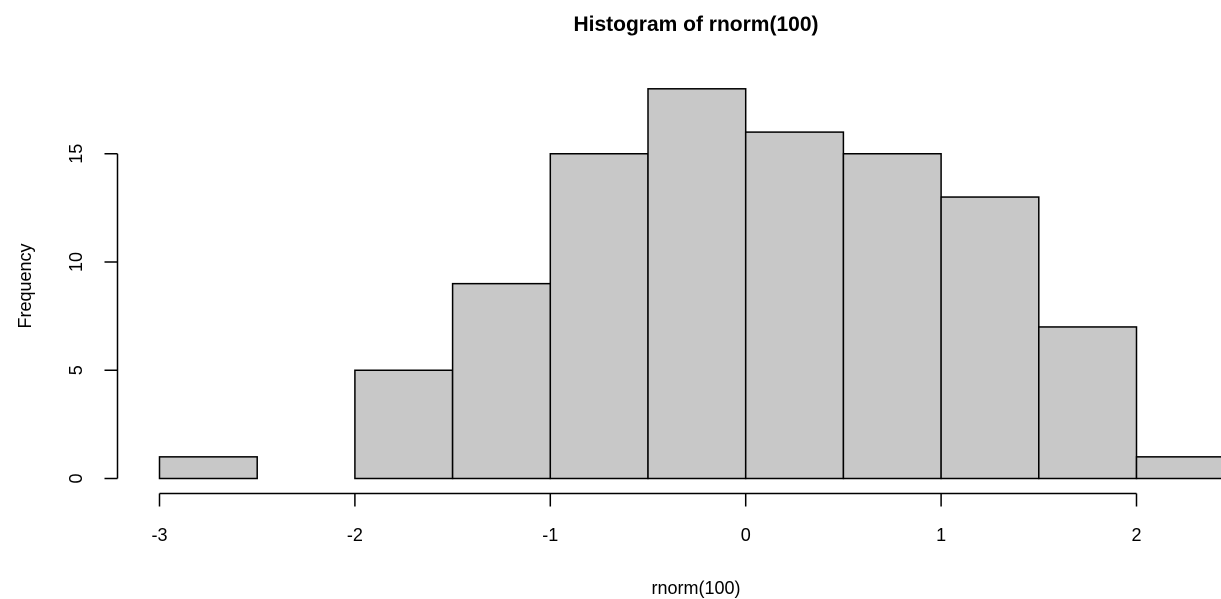  Describe the element at coordinates (695, 24) in the screenshot. I see `chart-title: Histogram of rnorm(100)` at that location.